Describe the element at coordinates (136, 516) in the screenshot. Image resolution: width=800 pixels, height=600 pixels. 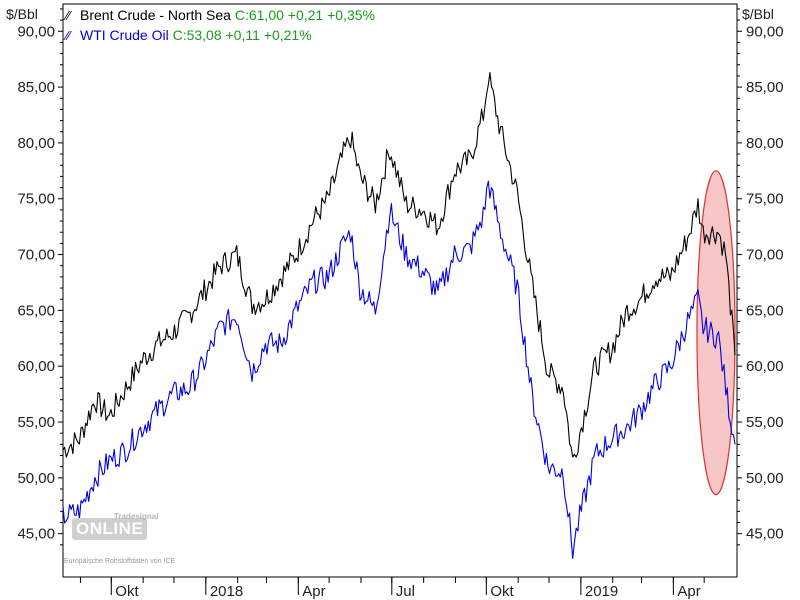
I see `watermark-brand-small: Tradesignal` at that location.